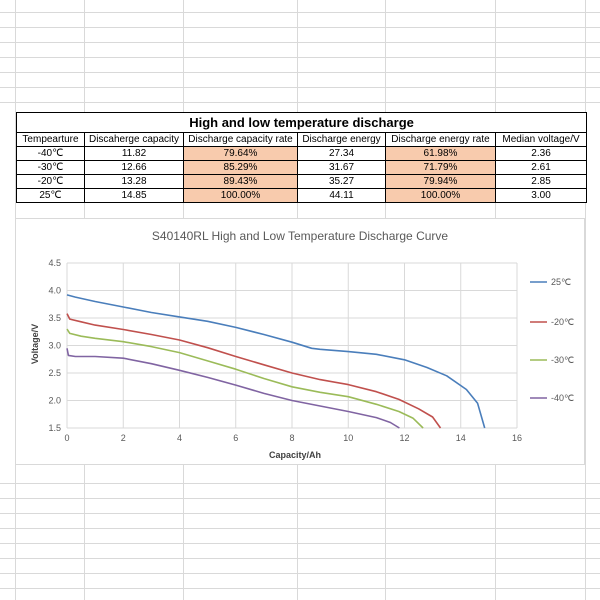  Describe the element at coordinates (541, 153) in the screenshot. I see `table-cell: 2.36` at that location.